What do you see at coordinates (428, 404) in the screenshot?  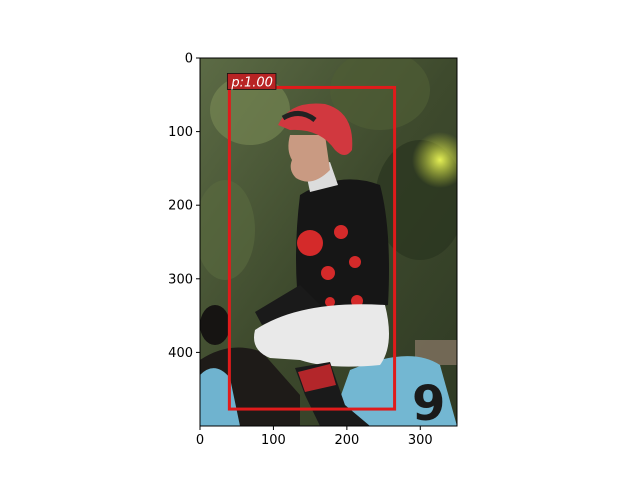 I see `saddle-cloth-number: 9` at bounding box center [428, 404].